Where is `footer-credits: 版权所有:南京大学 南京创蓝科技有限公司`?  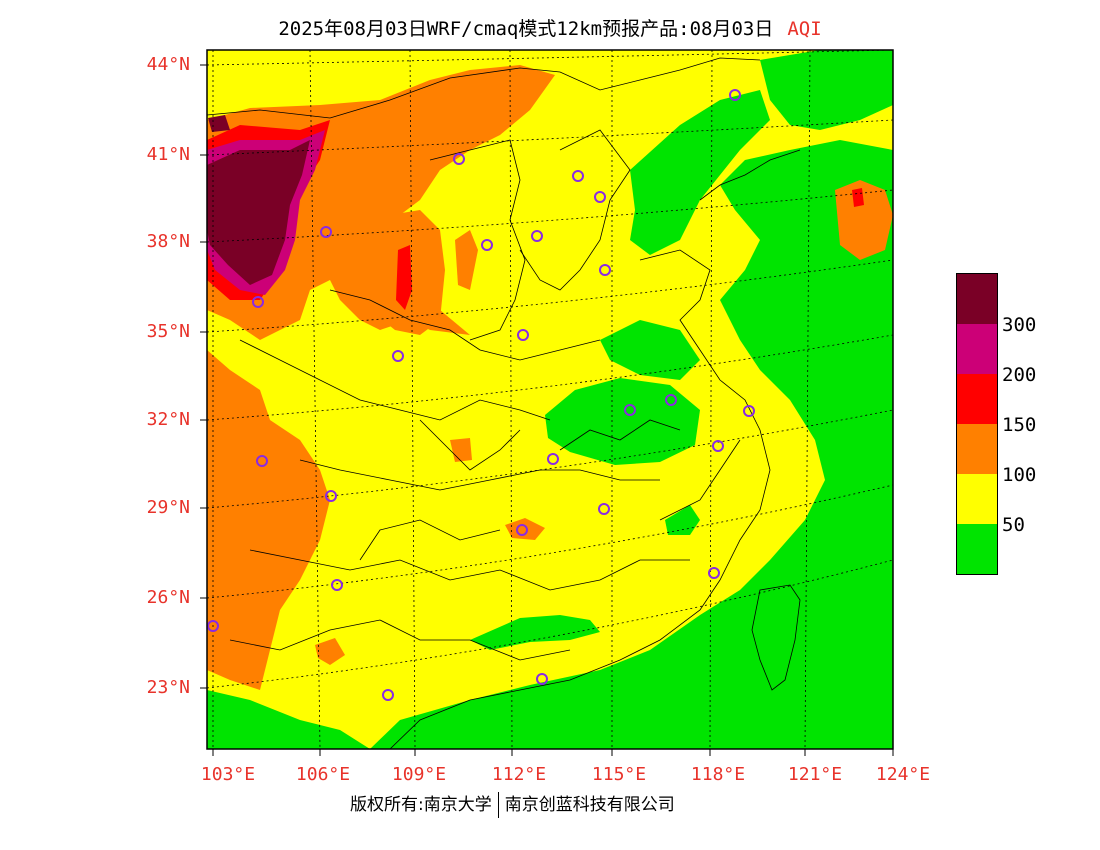 footer-credits: 版权所有:南京大学 南京创蓝科技有限公司 is located at coordinates (550, 804).